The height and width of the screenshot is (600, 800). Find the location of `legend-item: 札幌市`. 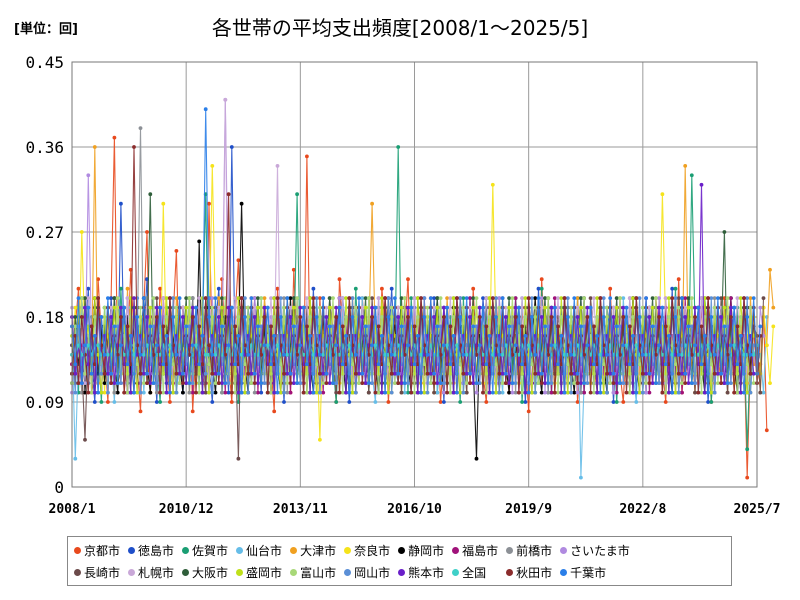

legend-item: 札幌市 is located at coordinates (155, 572).